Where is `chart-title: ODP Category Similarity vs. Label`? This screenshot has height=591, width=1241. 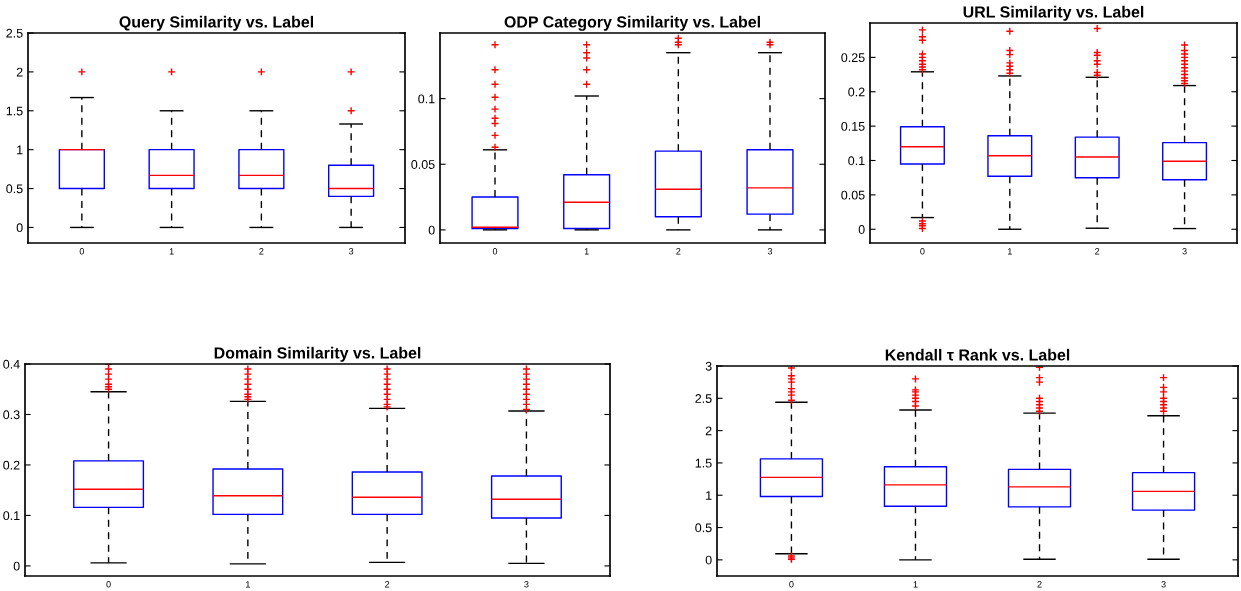 chart-title: ODP Category Similarity vs. Label is located at coordinates (632, 23).